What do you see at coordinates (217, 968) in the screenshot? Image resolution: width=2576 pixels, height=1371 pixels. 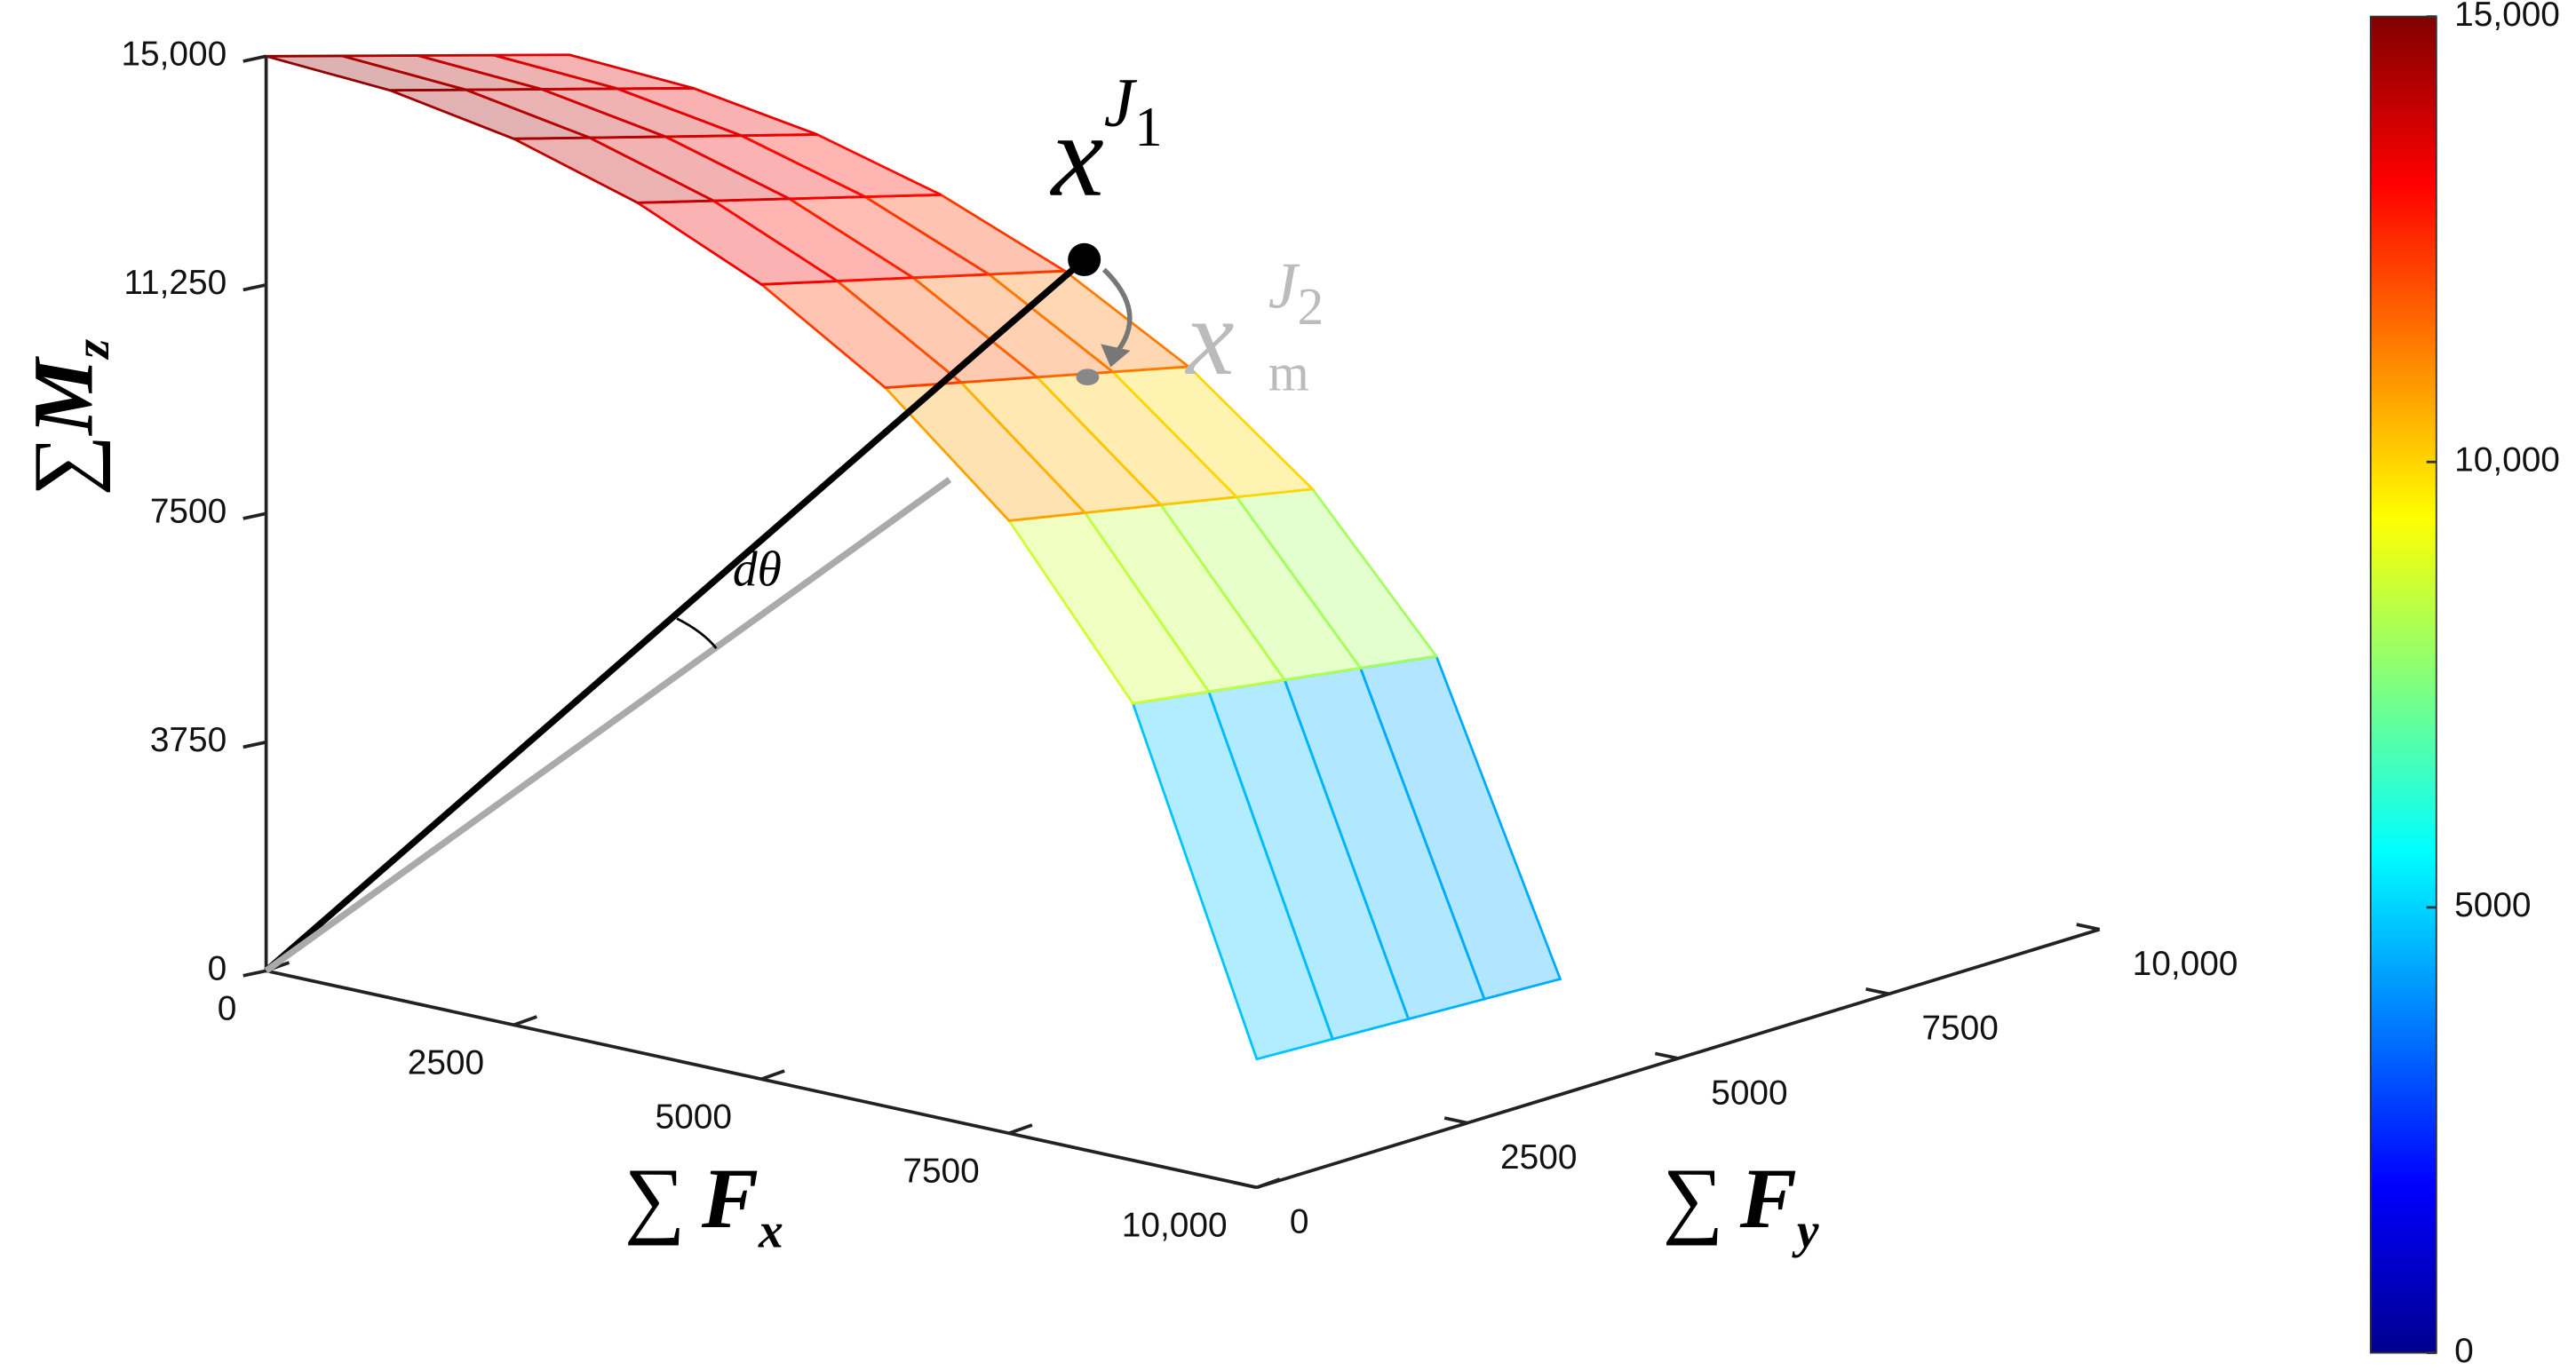 I see `z-tick-label: 0` at bounding box center [217, 968].